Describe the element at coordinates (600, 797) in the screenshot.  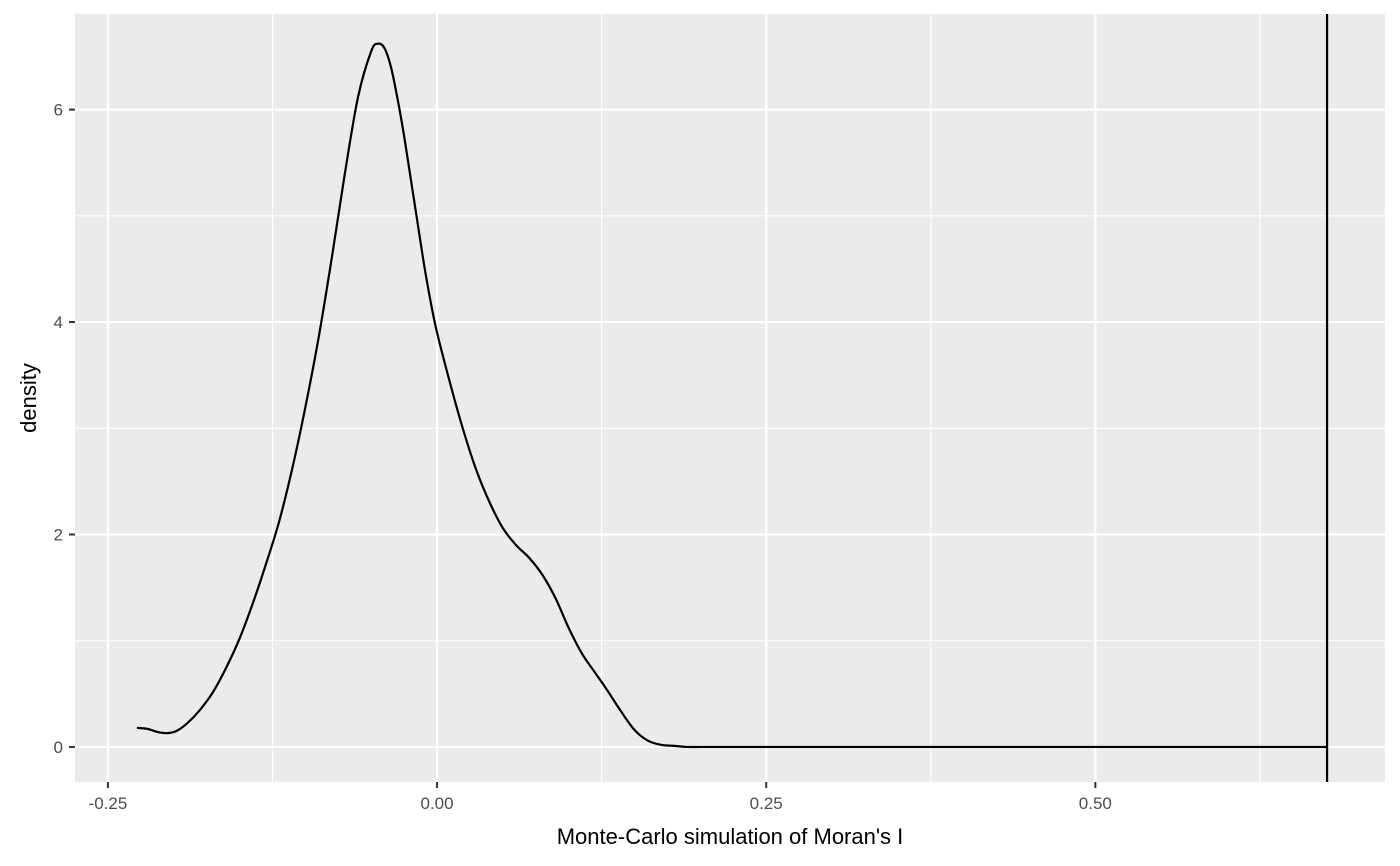
I see `x-axis: -0.25 0.00 0.25 0.50` at that location.